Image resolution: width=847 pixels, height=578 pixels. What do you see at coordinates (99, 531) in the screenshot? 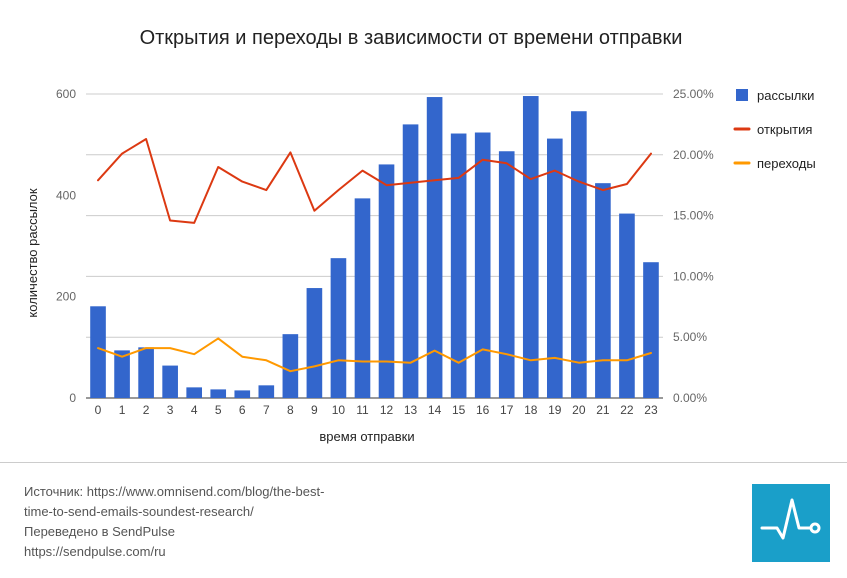
I see `translation-note: Переведено в SendPulse` at bounding box center [99, 531].